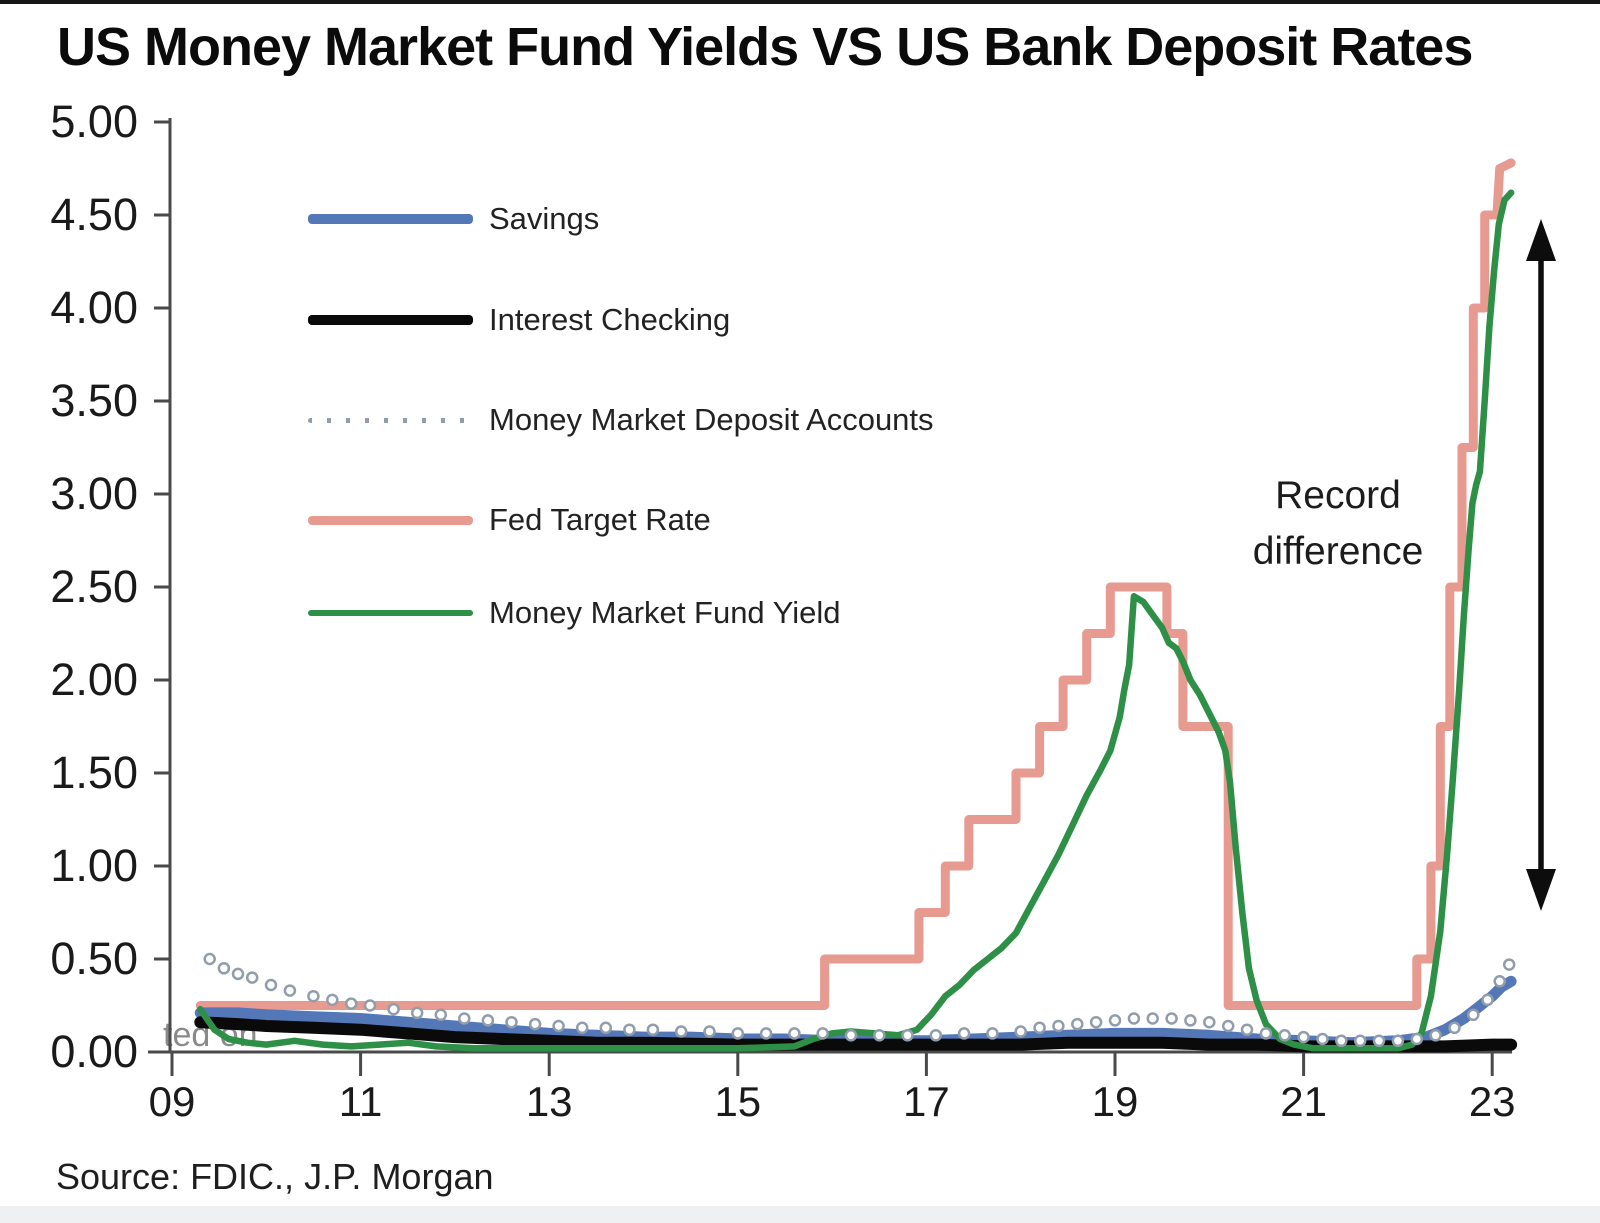  Describe the element at coordinates (544, 218) in the screenshot. I see `legend-label: Savings` at that location.